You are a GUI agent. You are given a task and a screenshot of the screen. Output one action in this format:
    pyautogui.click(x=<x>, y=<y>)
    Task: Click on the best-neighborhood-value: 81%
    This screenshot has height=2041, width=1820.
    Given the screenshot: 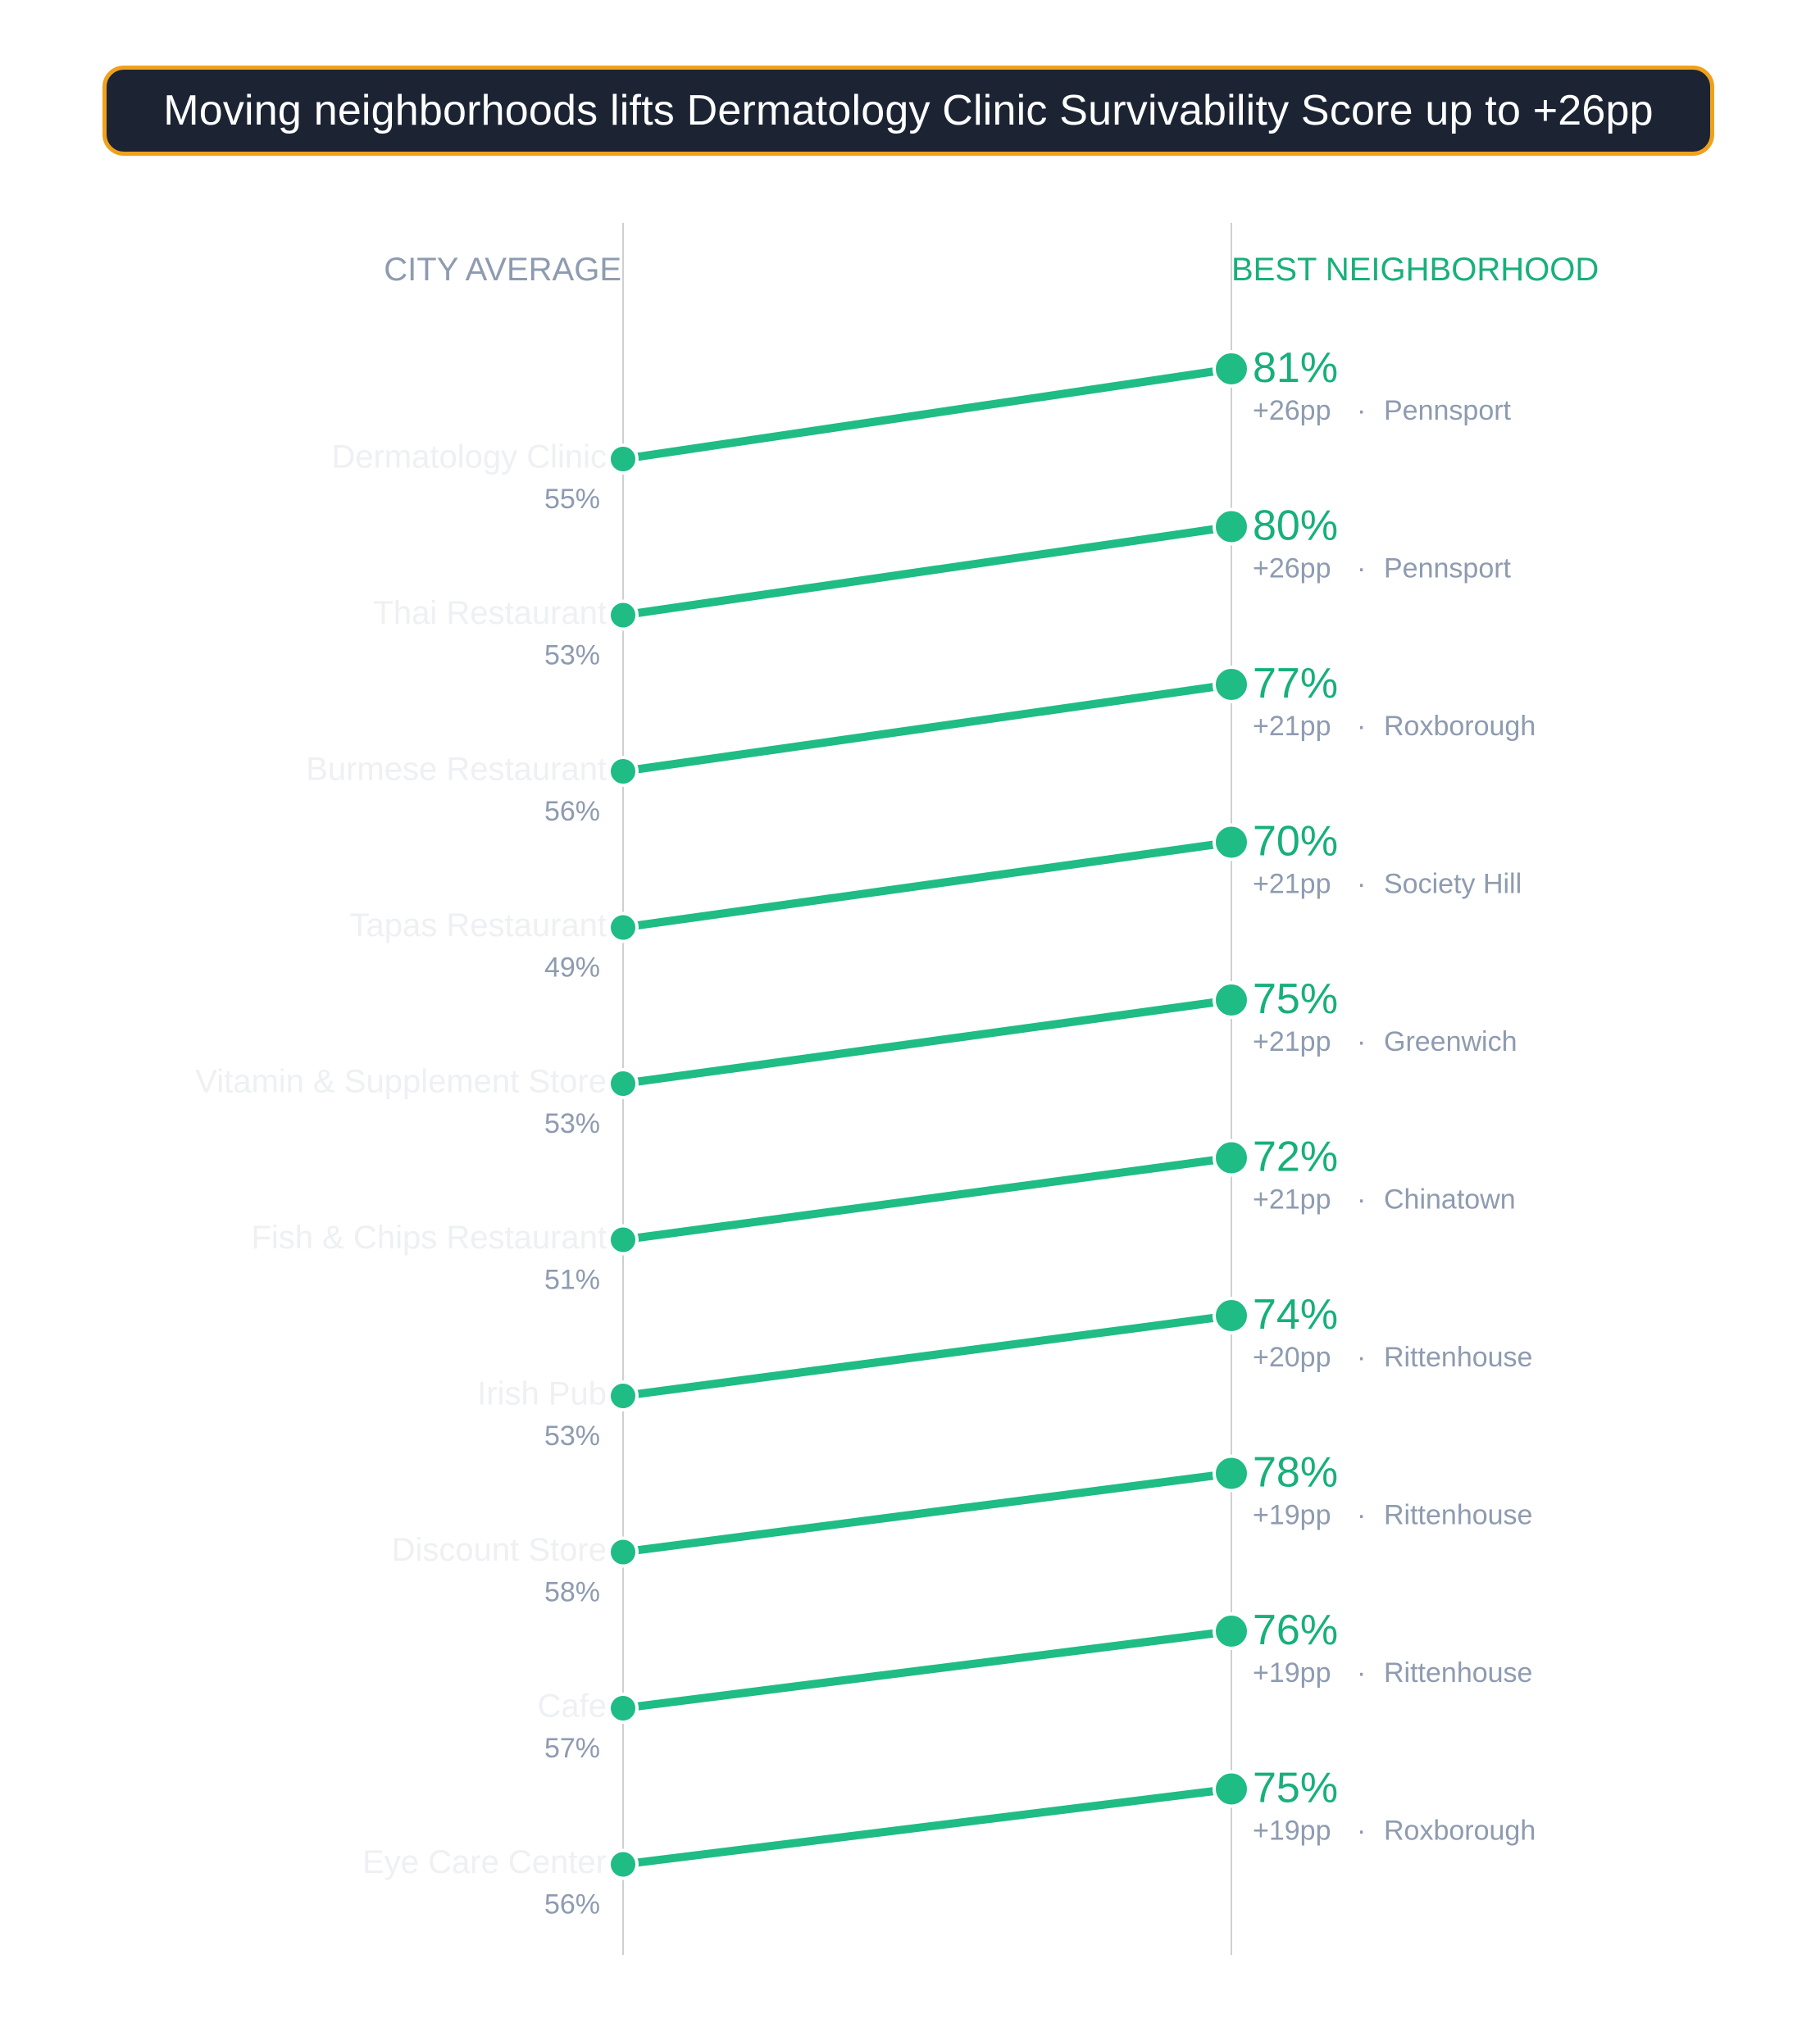 What is the action you would take?
    pyautogui.click(x=1295, y=368)
    